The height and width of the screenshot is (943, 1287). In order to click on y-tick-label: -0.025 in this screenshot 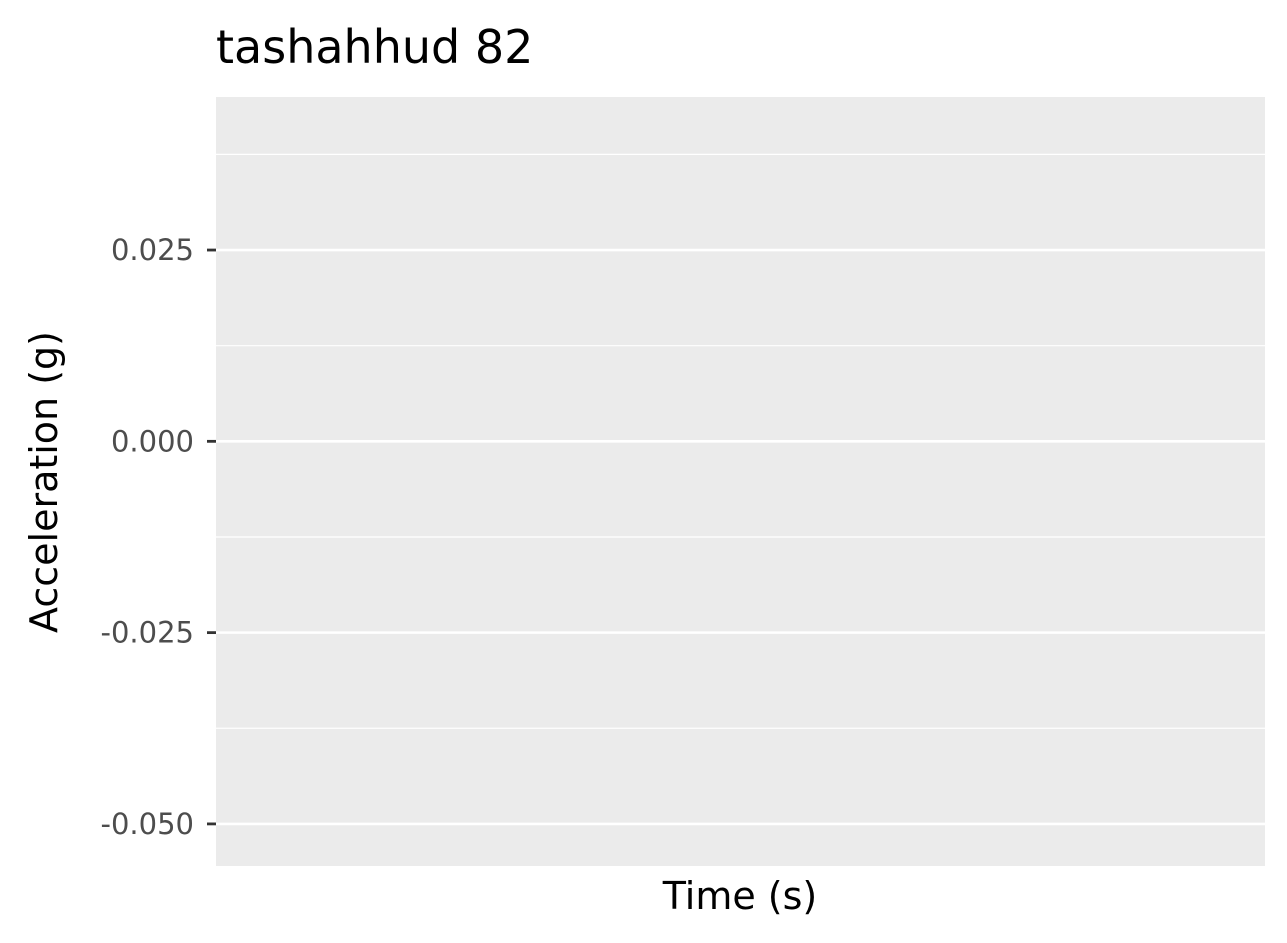, I will do `click(148, 633)`.